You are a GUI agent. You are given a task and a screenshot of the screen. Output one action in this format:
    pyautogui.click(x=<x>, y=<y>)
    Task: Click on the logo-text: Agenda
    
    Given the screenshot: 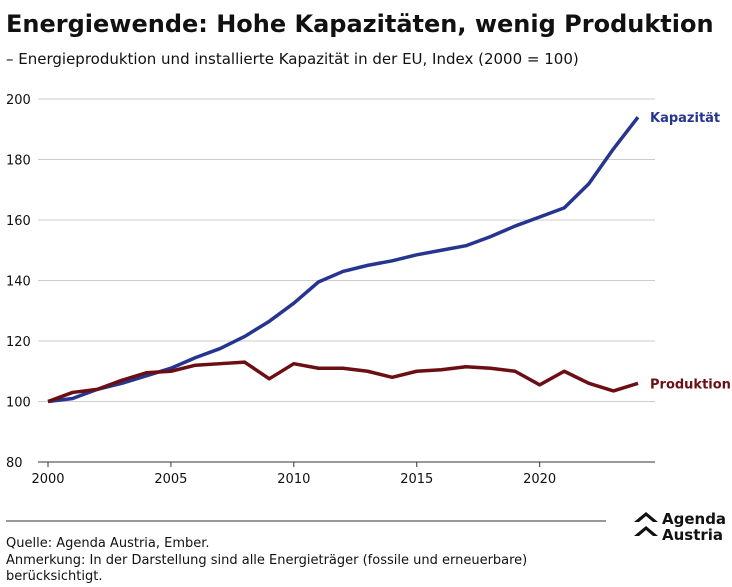 What is the action you would take?
    pyautogui.click(x=694, y=519)
    